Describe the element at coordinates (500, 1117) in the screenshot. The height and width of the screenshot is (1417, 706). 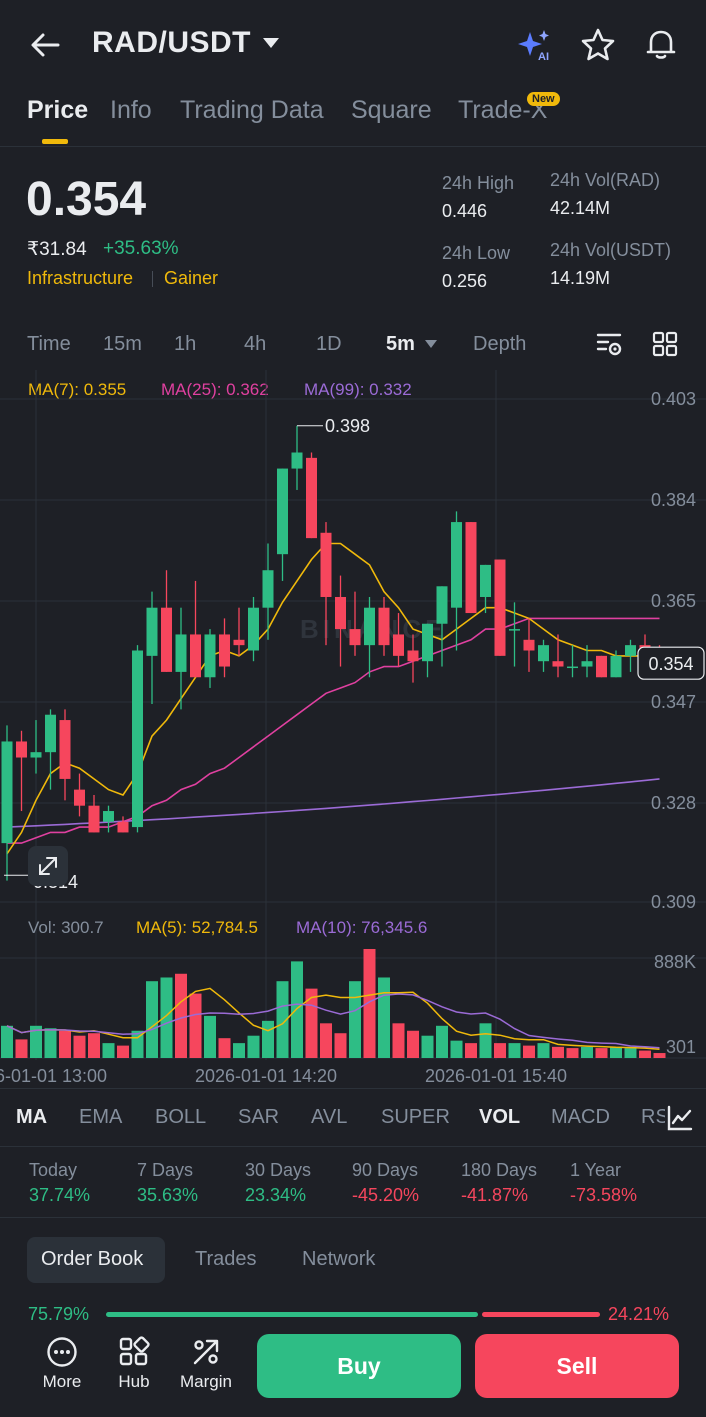
I see `indicator-vol: VOL` at that location.